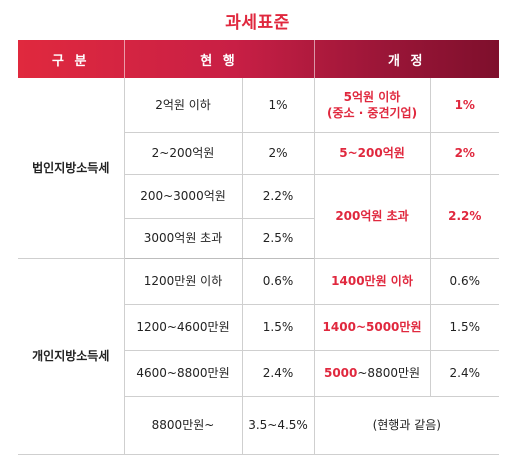 The image size is (515, 466). I want to click on table-row: 3000억원 초과 2.5%, so click(258, 238).